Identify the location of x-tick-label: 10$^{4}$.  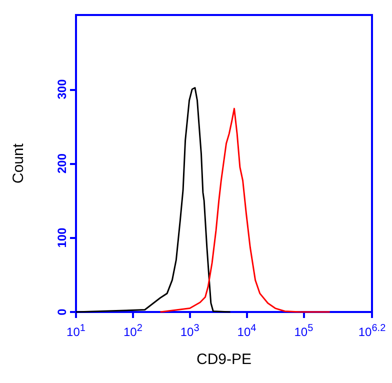
(246, 330).